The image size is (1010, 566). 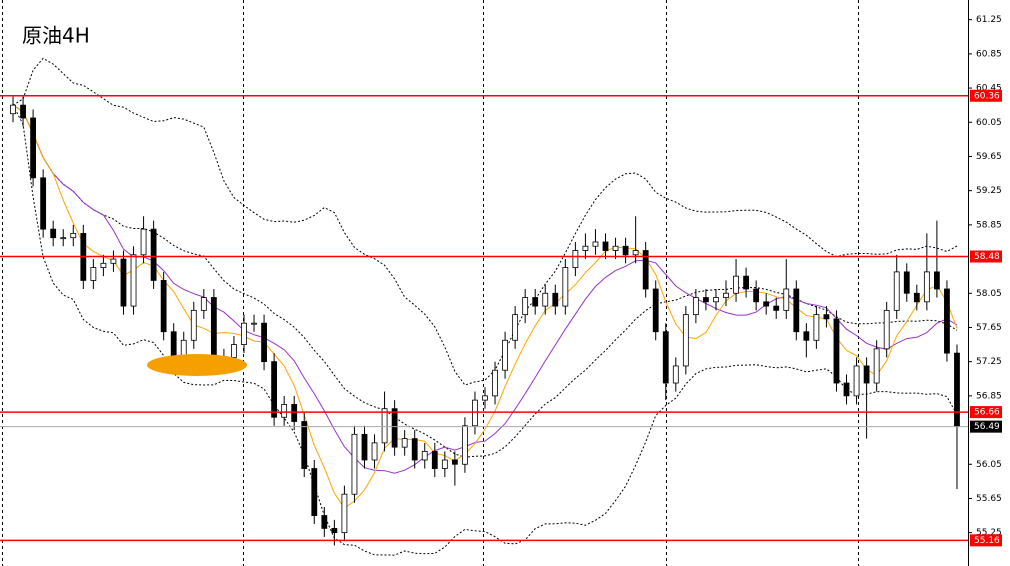 What do you see at coordinates (989, 328) in the screenshot?
I see `y-tick-label: 57.65` at bounding box center [989, 328].